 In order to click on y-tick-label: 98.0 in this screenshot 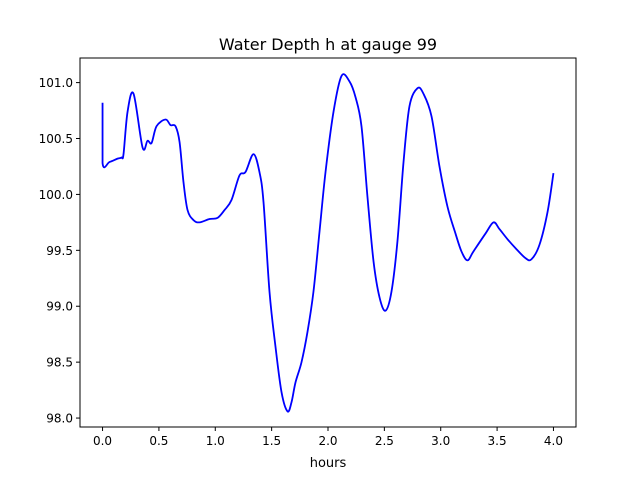, I will do `click(59, 419)`.